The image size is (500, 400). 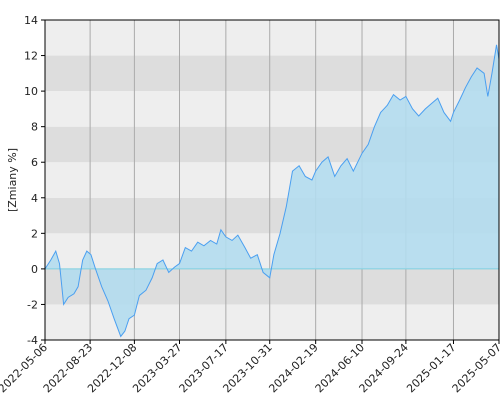 What do you see at coordinates (31, 91) in the screenshot?
I see `y-tick-label: 10` at bounding box center [31, 91].